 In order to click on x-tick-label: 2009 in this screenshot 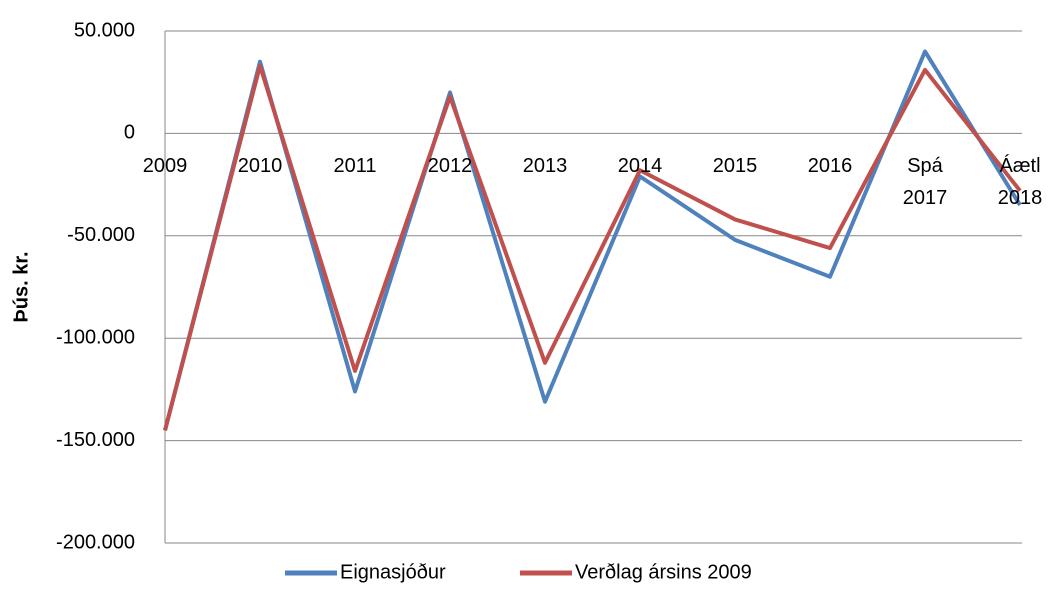, I will do `click(165, 166)`.